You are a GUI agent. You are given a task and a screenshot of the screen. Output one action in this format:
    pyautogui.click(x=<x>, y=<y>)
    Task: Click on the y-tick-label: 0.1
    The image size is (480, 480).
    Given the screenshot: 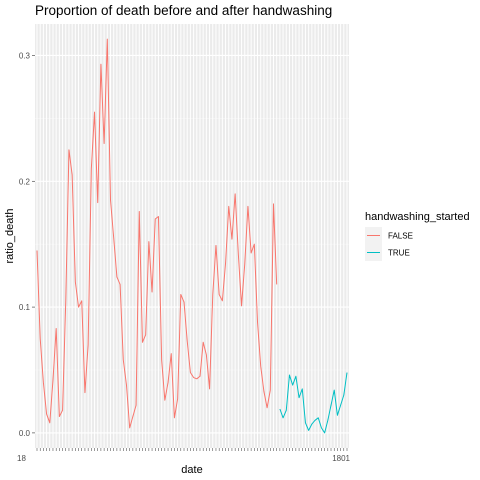 What is the action you would take?
    pyautogui.click(x=25, y=307)
    